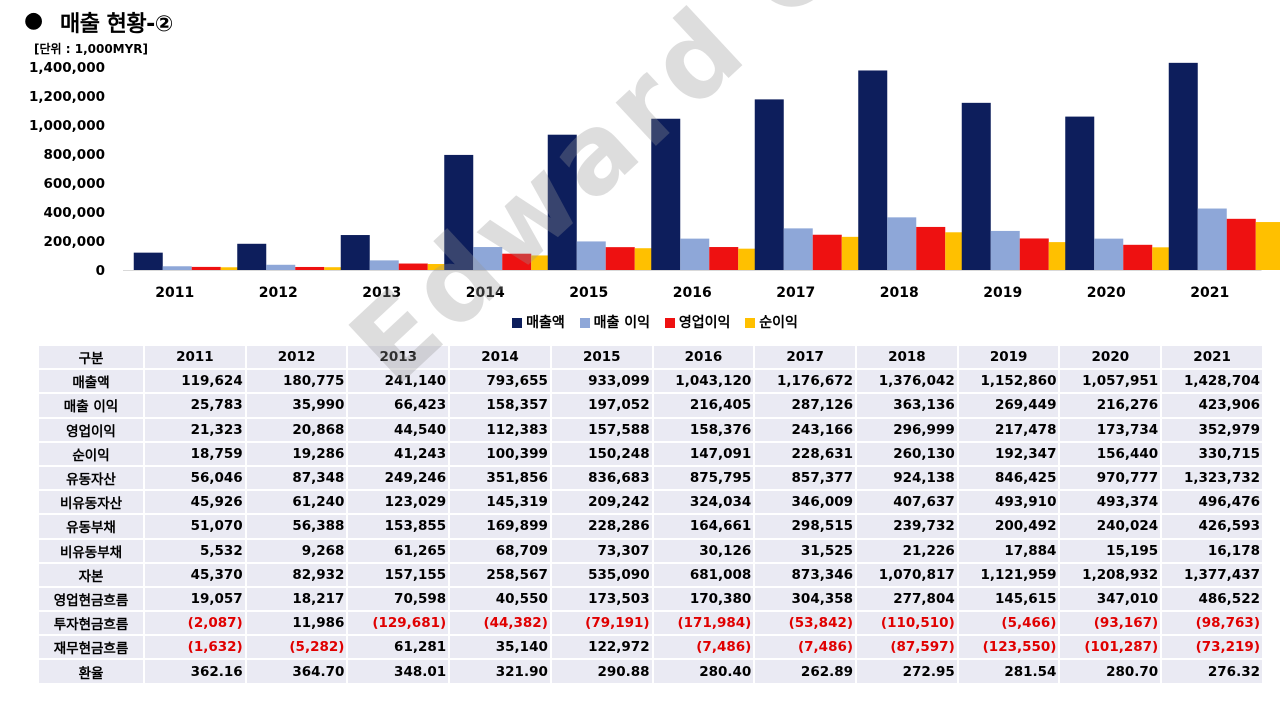  Describe the element at coordinates (1008, 357) in the screenshot. I see `table-header-year: 2019` at that location.